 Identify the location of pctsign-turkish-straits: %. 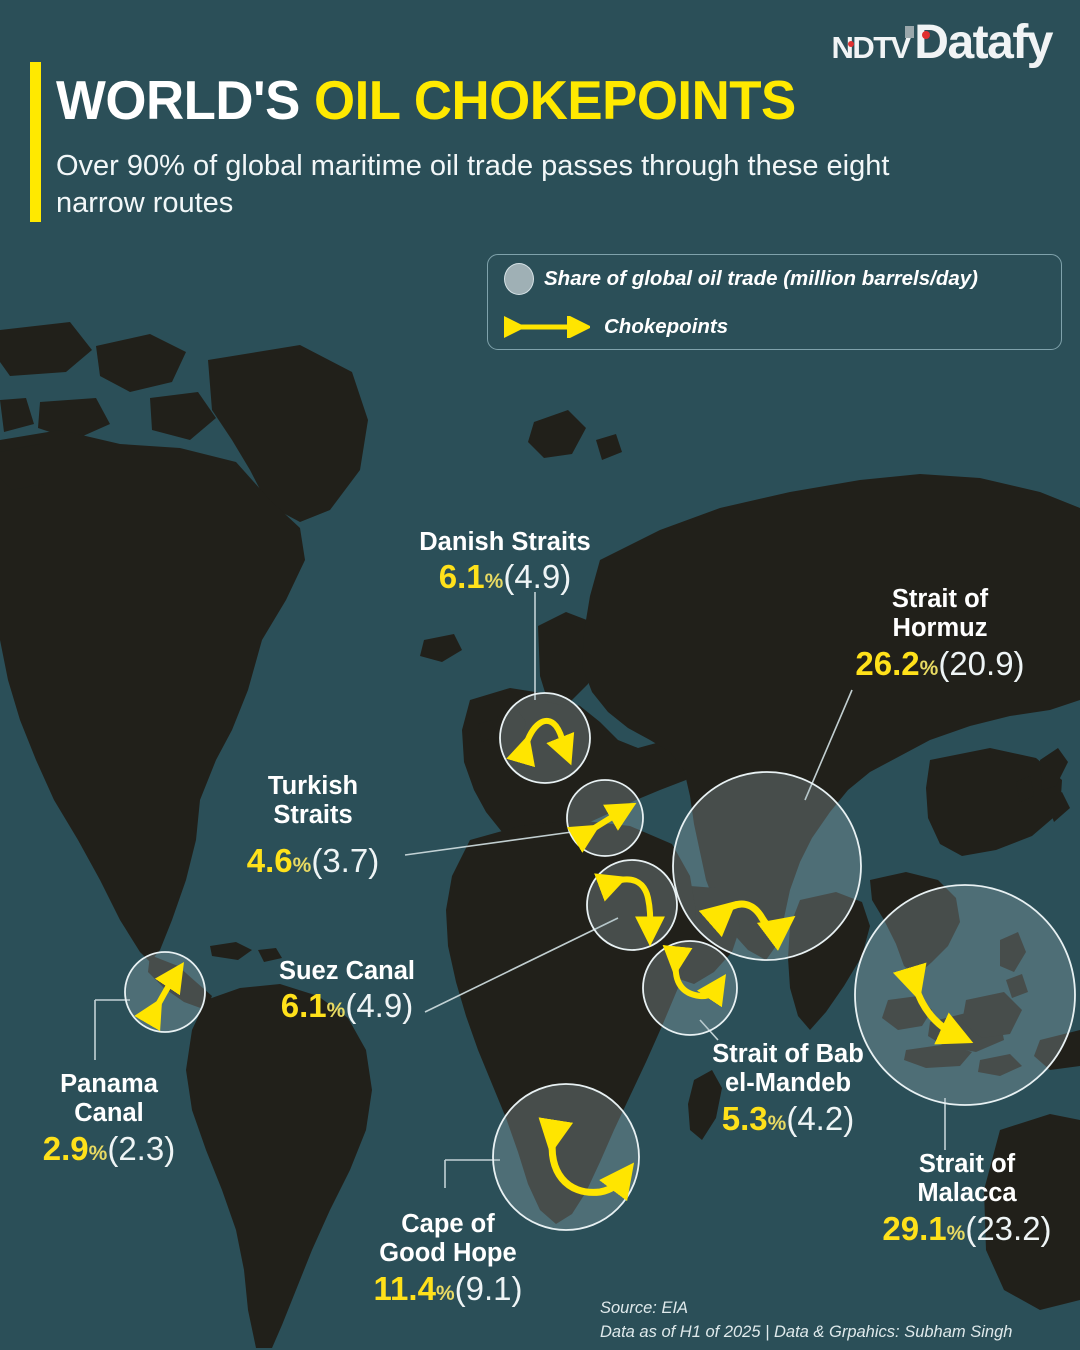
(302, 865).